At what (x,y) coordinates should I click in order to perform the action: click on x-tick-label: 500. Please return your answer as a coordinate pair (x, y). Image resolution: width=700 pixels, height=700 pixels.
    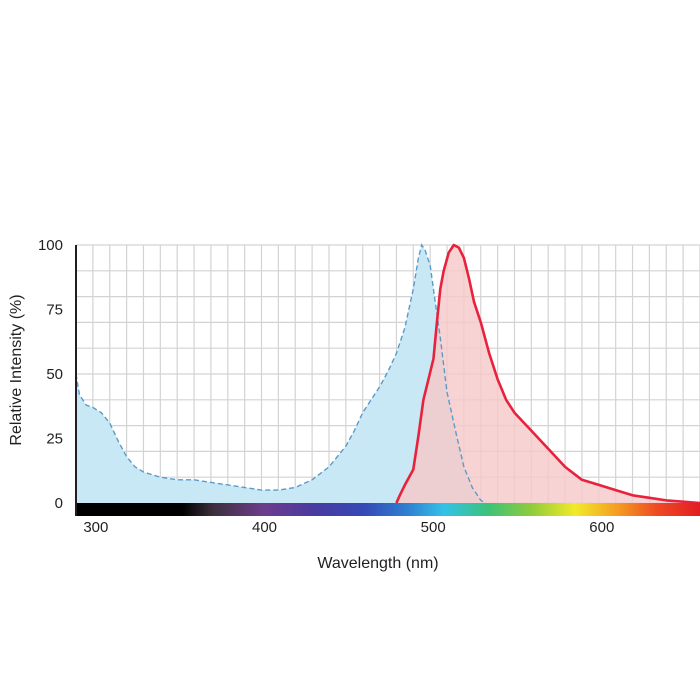
    Looking at the image, I should click on (433, 527).